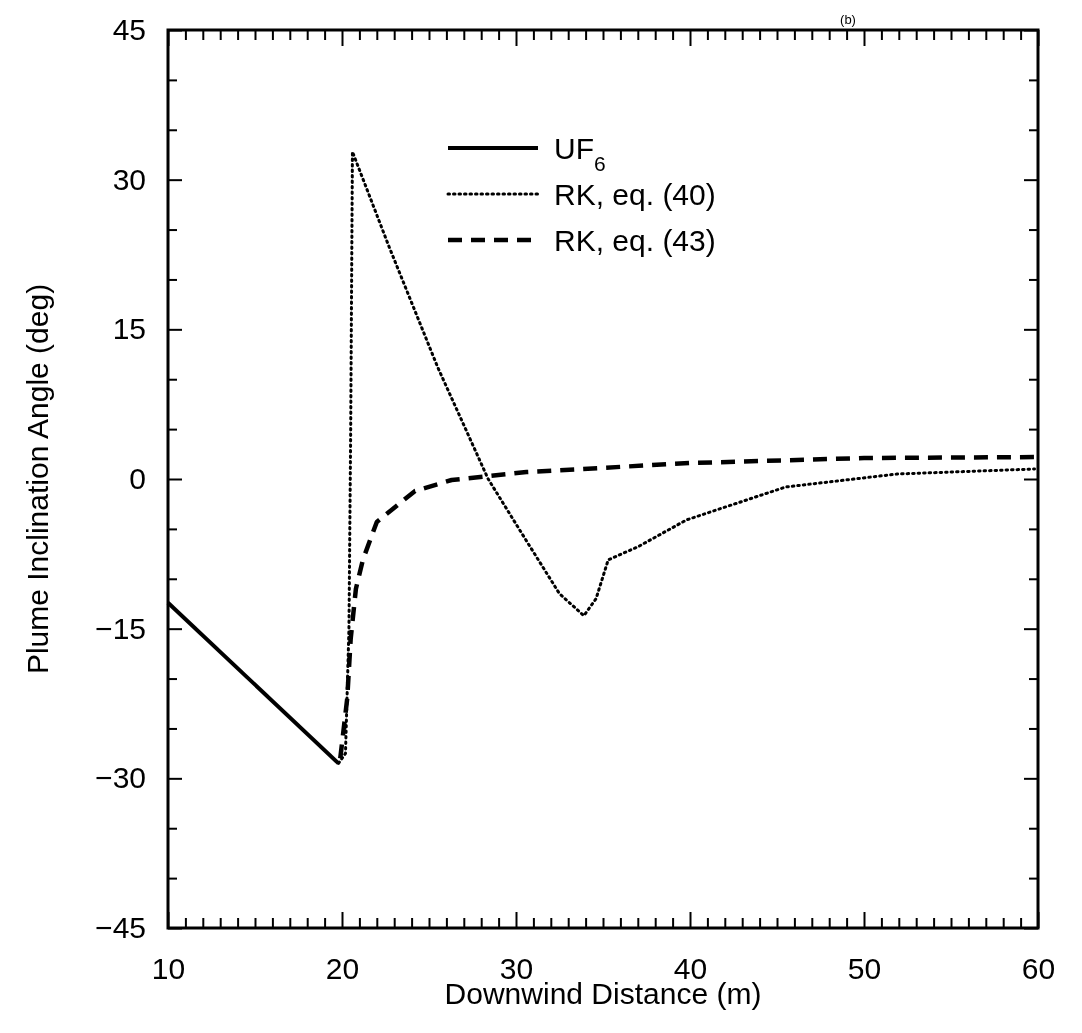  I want to click on legend-label: RK, eq. (40), so click(635, 194).